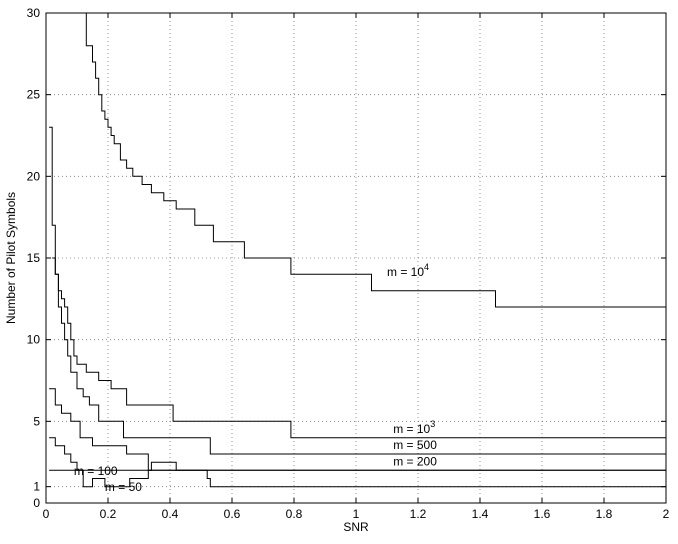 The height and width of the screenshot is (544, 678). I want to click on x-tick-label: 1.6, so click(542, 514).